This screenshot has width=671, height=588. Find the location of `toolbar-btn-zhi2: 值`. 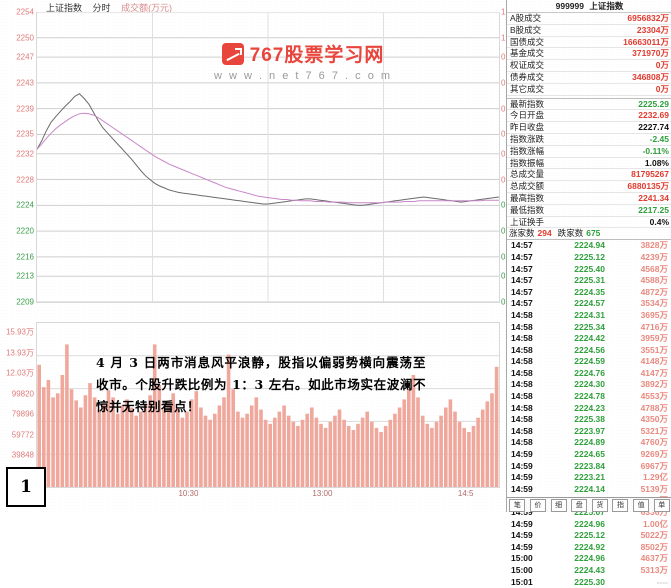

toolbar-btn-zhi2: 值 is located at coordinates (641, 505).